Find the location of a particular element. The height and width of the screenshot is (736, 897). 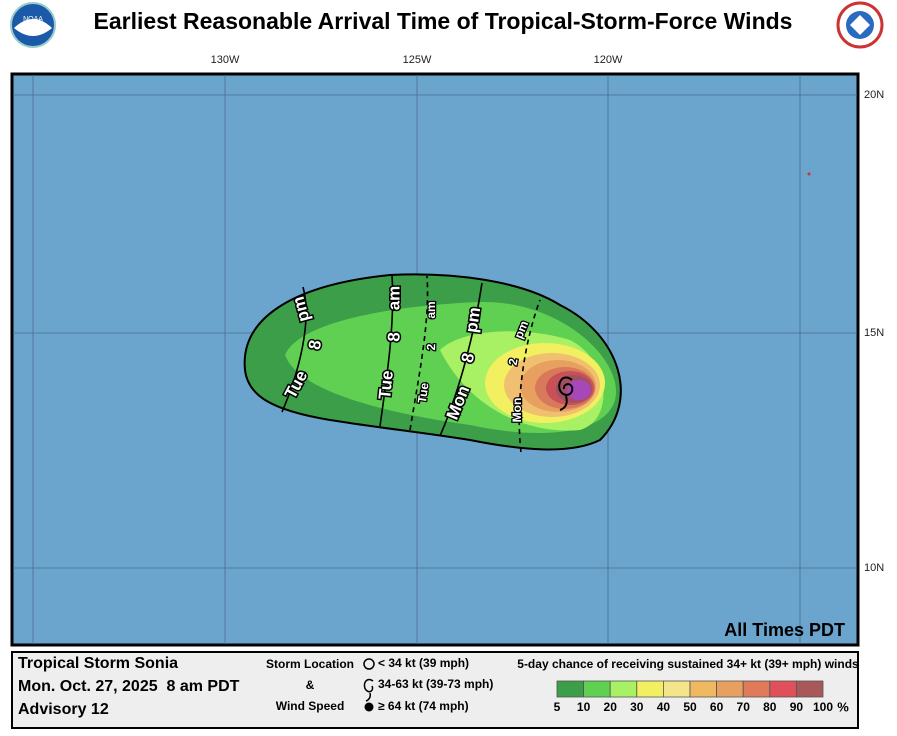

legend-tick: 70 is located at coordinates (744, 707).